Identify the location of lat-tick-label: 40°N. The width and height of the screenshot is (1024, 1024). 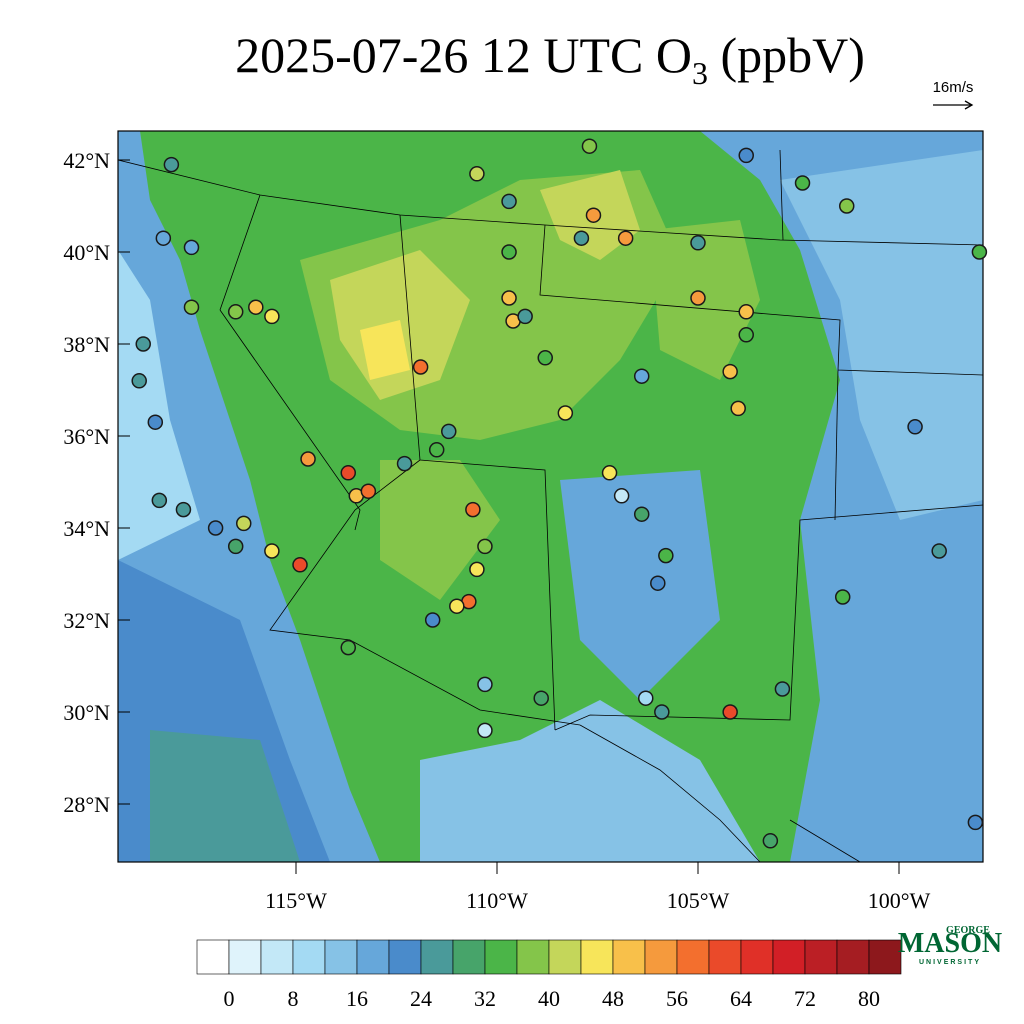
(86, 252).